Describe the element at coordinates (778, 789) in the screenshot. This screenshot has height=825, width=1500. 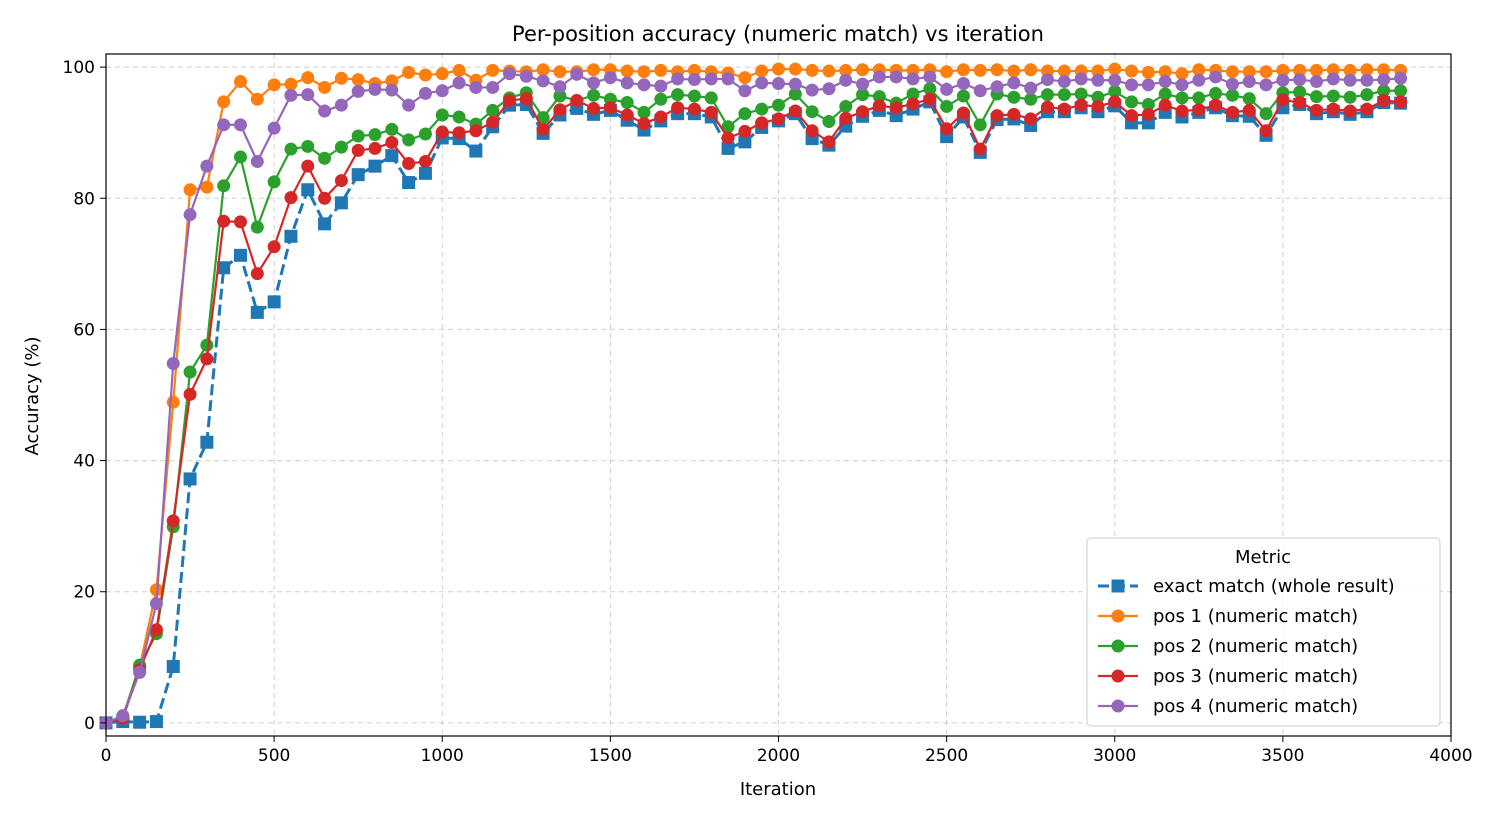
I see `x-axis-label: Iteration` at that location.